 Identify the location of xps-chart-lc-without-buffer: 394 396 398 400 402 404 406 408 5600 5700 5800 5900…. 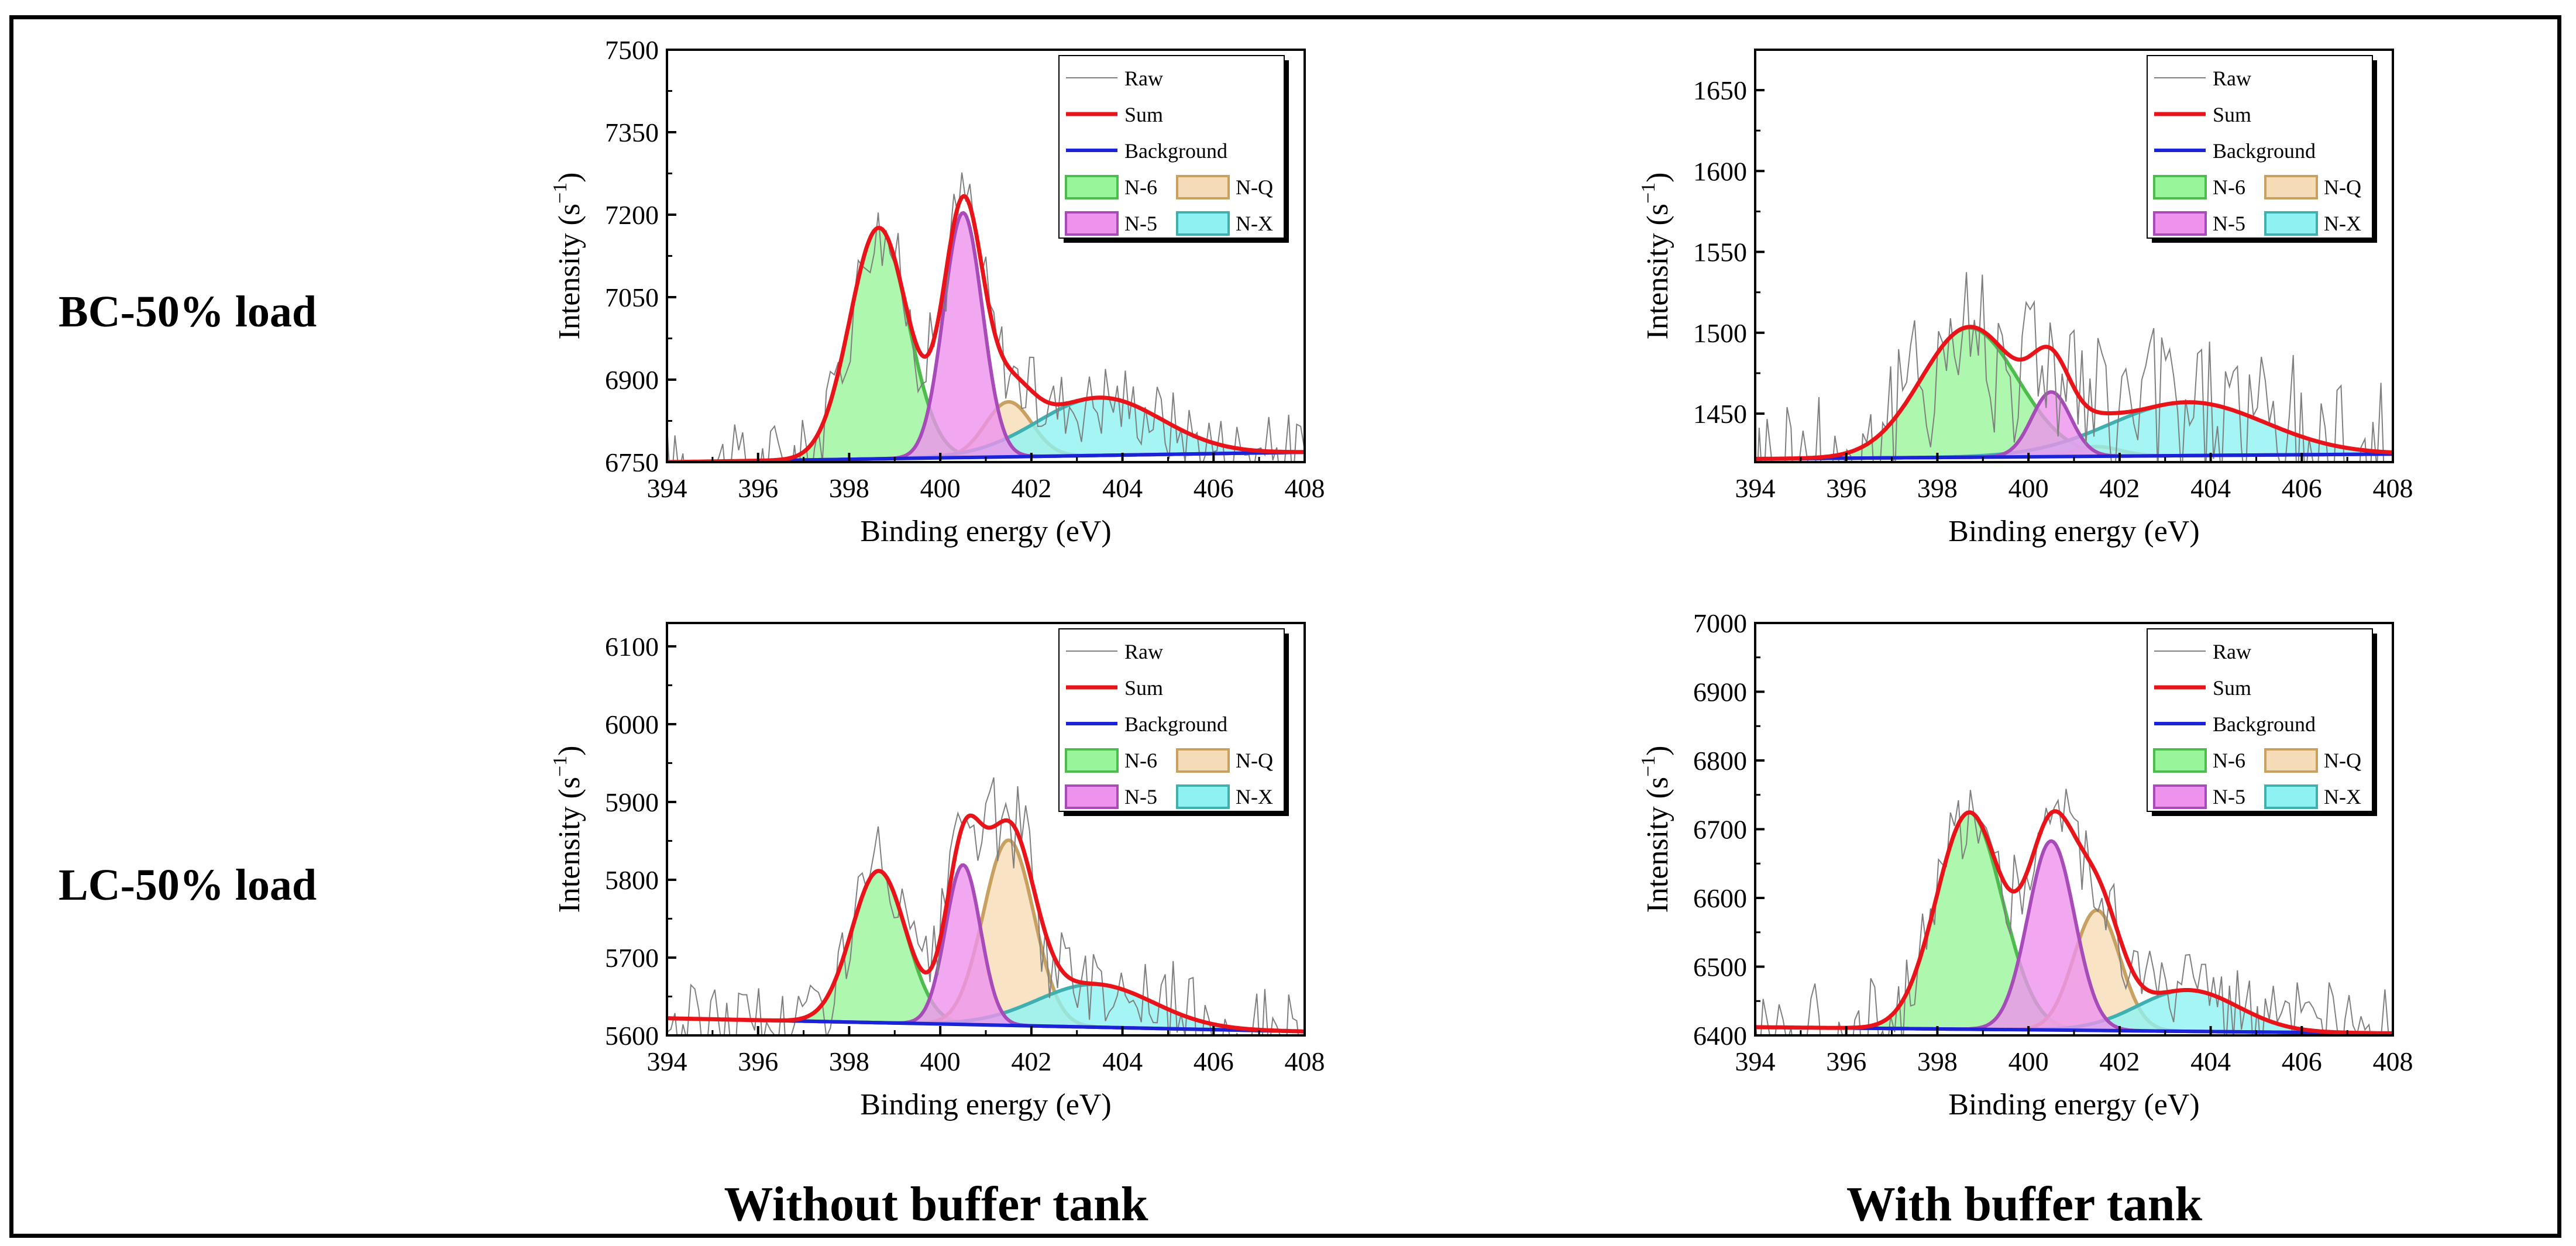
(937, 871).